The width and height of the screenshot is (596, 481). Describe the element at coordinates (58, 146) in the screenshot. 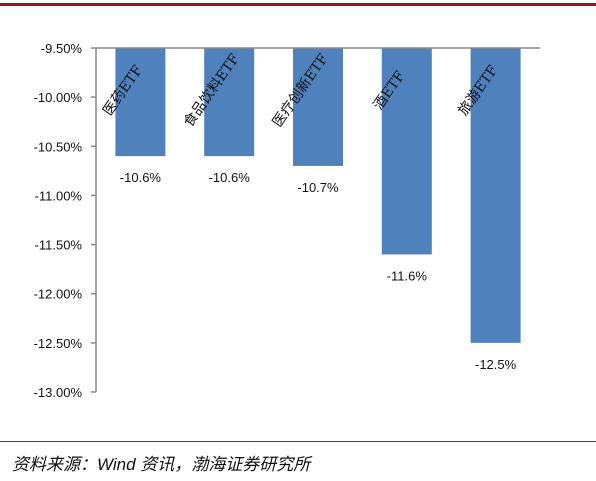

I see `y-tick-label: -10.50%` at that location.